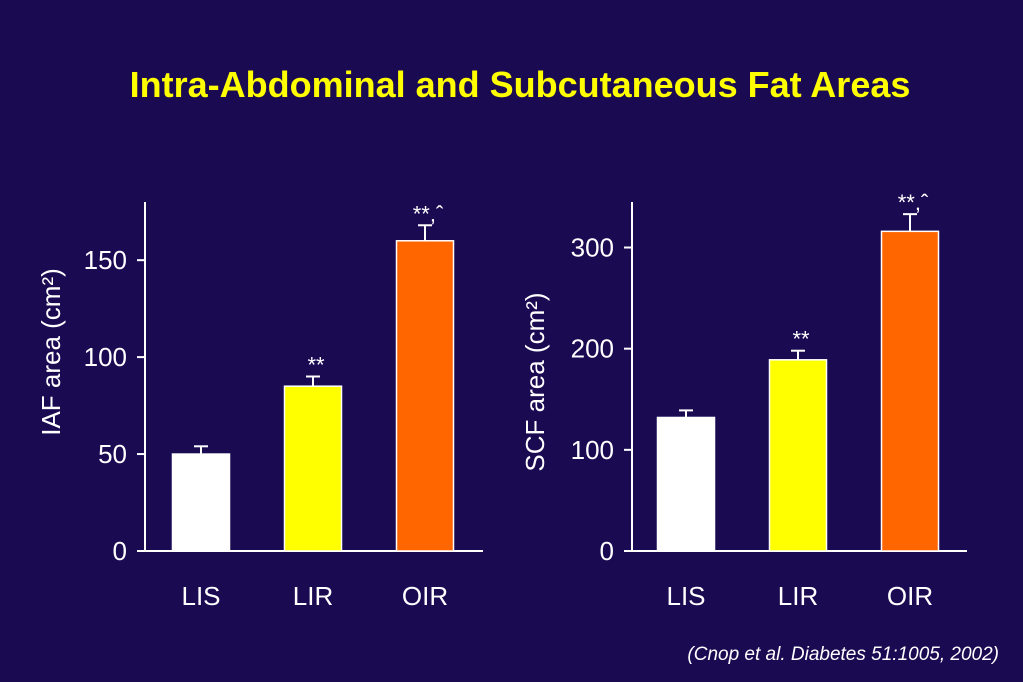 The height and width of the screenshot is (682, 1023). Describe the element at coordinates (592, 450) in the screenshot. I see `scf-y-tick-label: 100` at that location.